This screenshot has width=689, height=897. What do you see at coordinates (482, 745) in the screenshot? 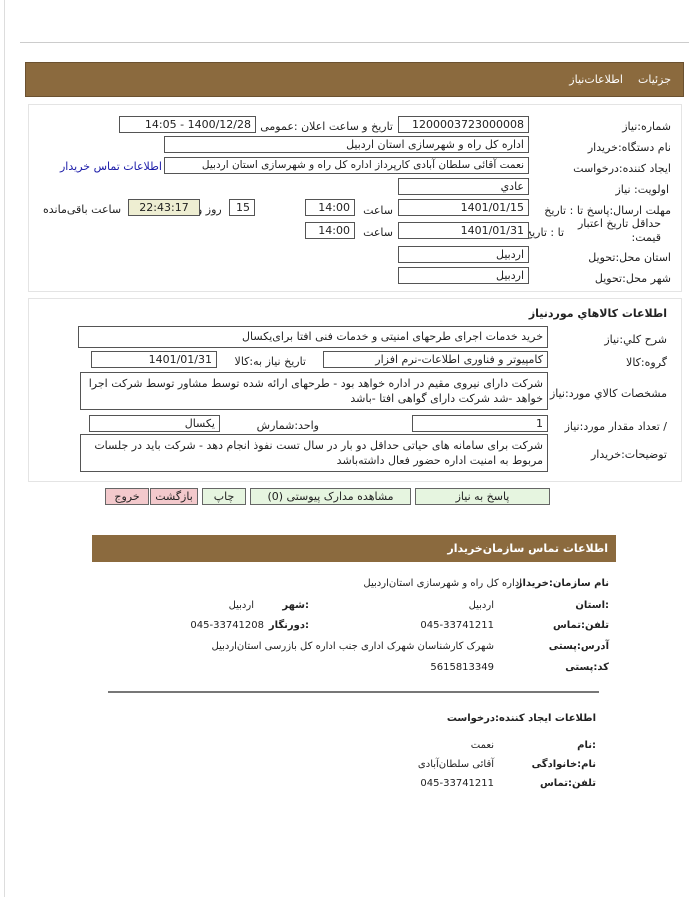
I see `creator-name: نعمت` at bounding box center [482, 745].